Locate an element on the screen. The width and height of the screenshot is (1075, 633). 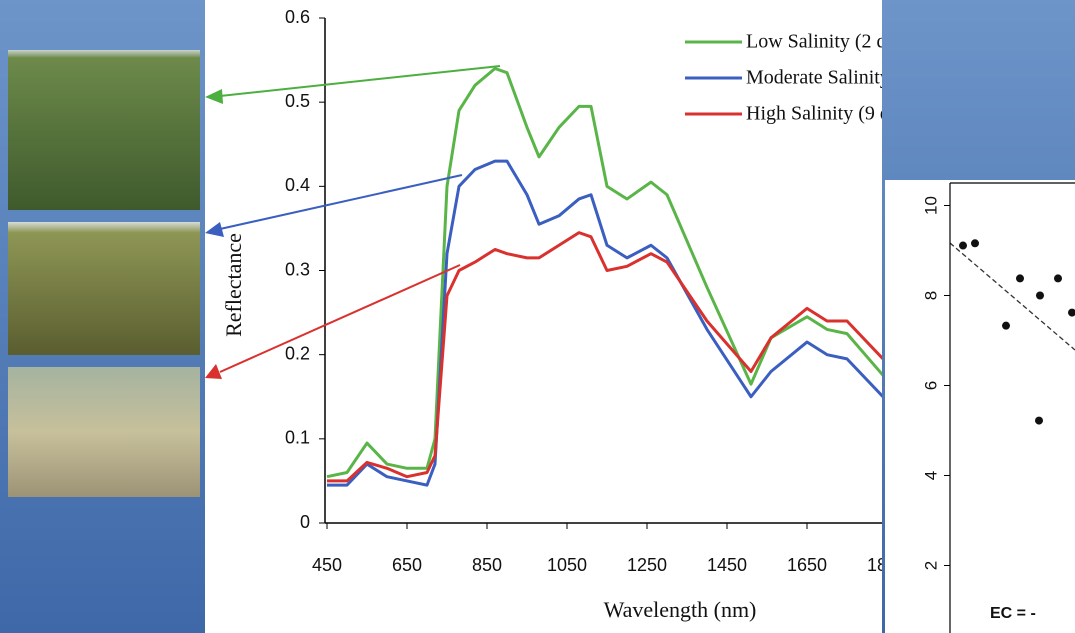
x-tick-label: 1050 is located at coordinates (567, 565).